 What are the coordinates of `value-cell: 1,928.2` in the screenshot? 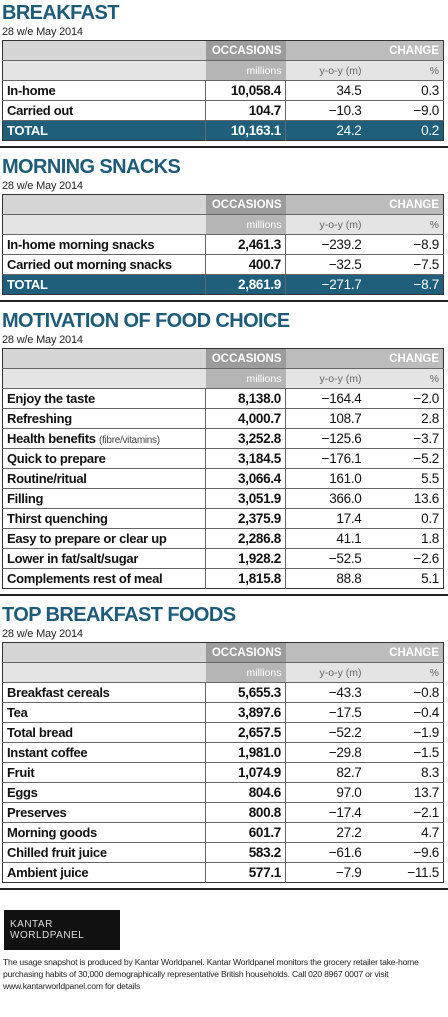 It's located at (245, 558).